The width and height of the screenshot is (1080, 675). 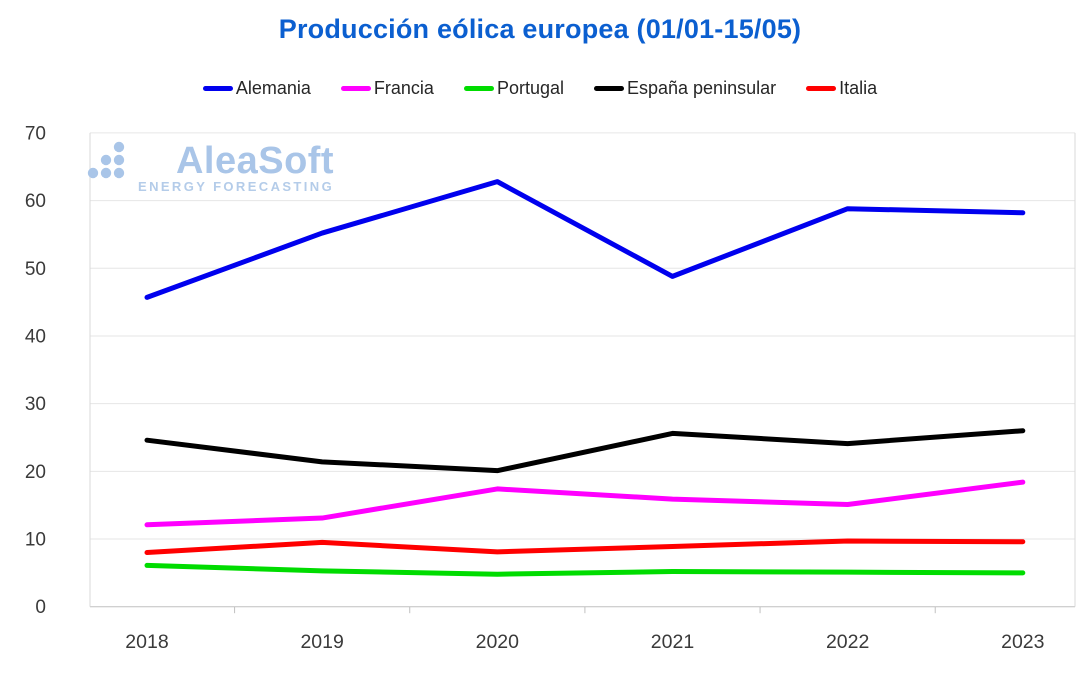 What do you see at coordinates (530, 88) in the screenshot?
I see `legend-label-portugal: Portugal` at bounding box center [530, 88].